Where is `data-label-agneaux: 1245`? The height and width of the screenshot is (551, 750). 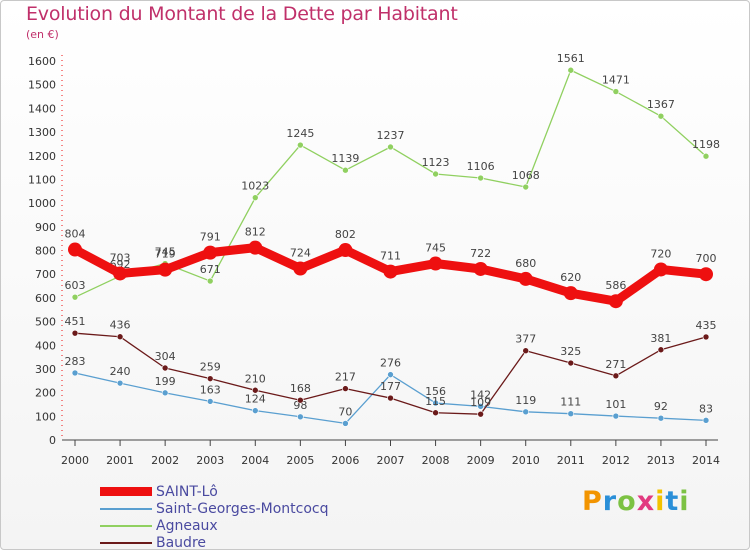
data-label-agneaux: 1245 is located at coordinates (300, 133).